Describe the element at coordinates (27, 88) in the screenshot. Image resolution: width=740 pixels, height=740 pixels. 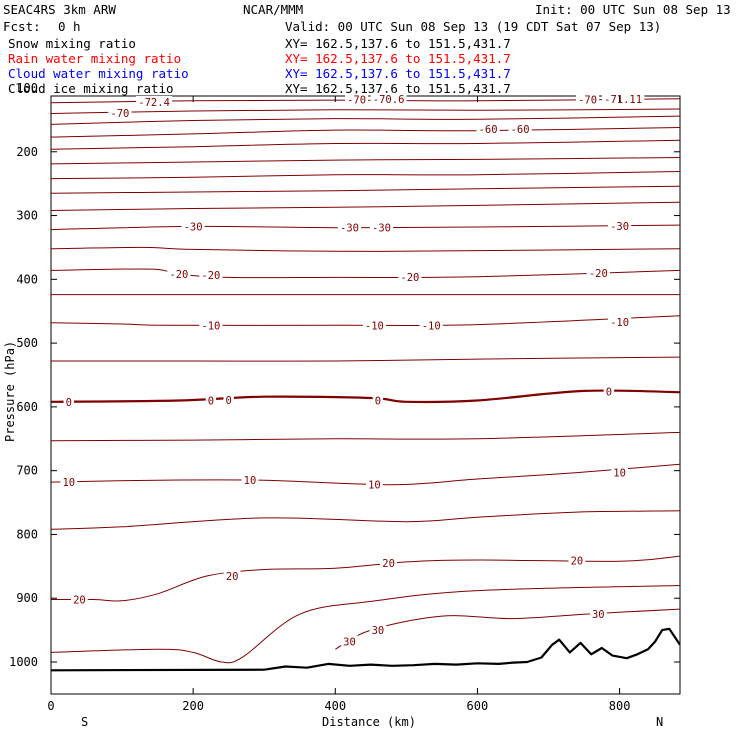
I see `y-tick-label: 100` at that location.